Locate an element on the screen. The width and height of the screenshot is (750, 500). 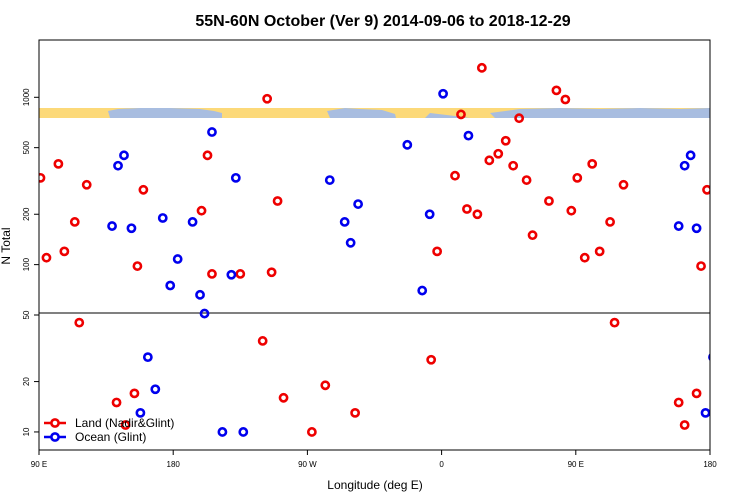
y-tick-label: 20 is located at coordinates (26, 381).